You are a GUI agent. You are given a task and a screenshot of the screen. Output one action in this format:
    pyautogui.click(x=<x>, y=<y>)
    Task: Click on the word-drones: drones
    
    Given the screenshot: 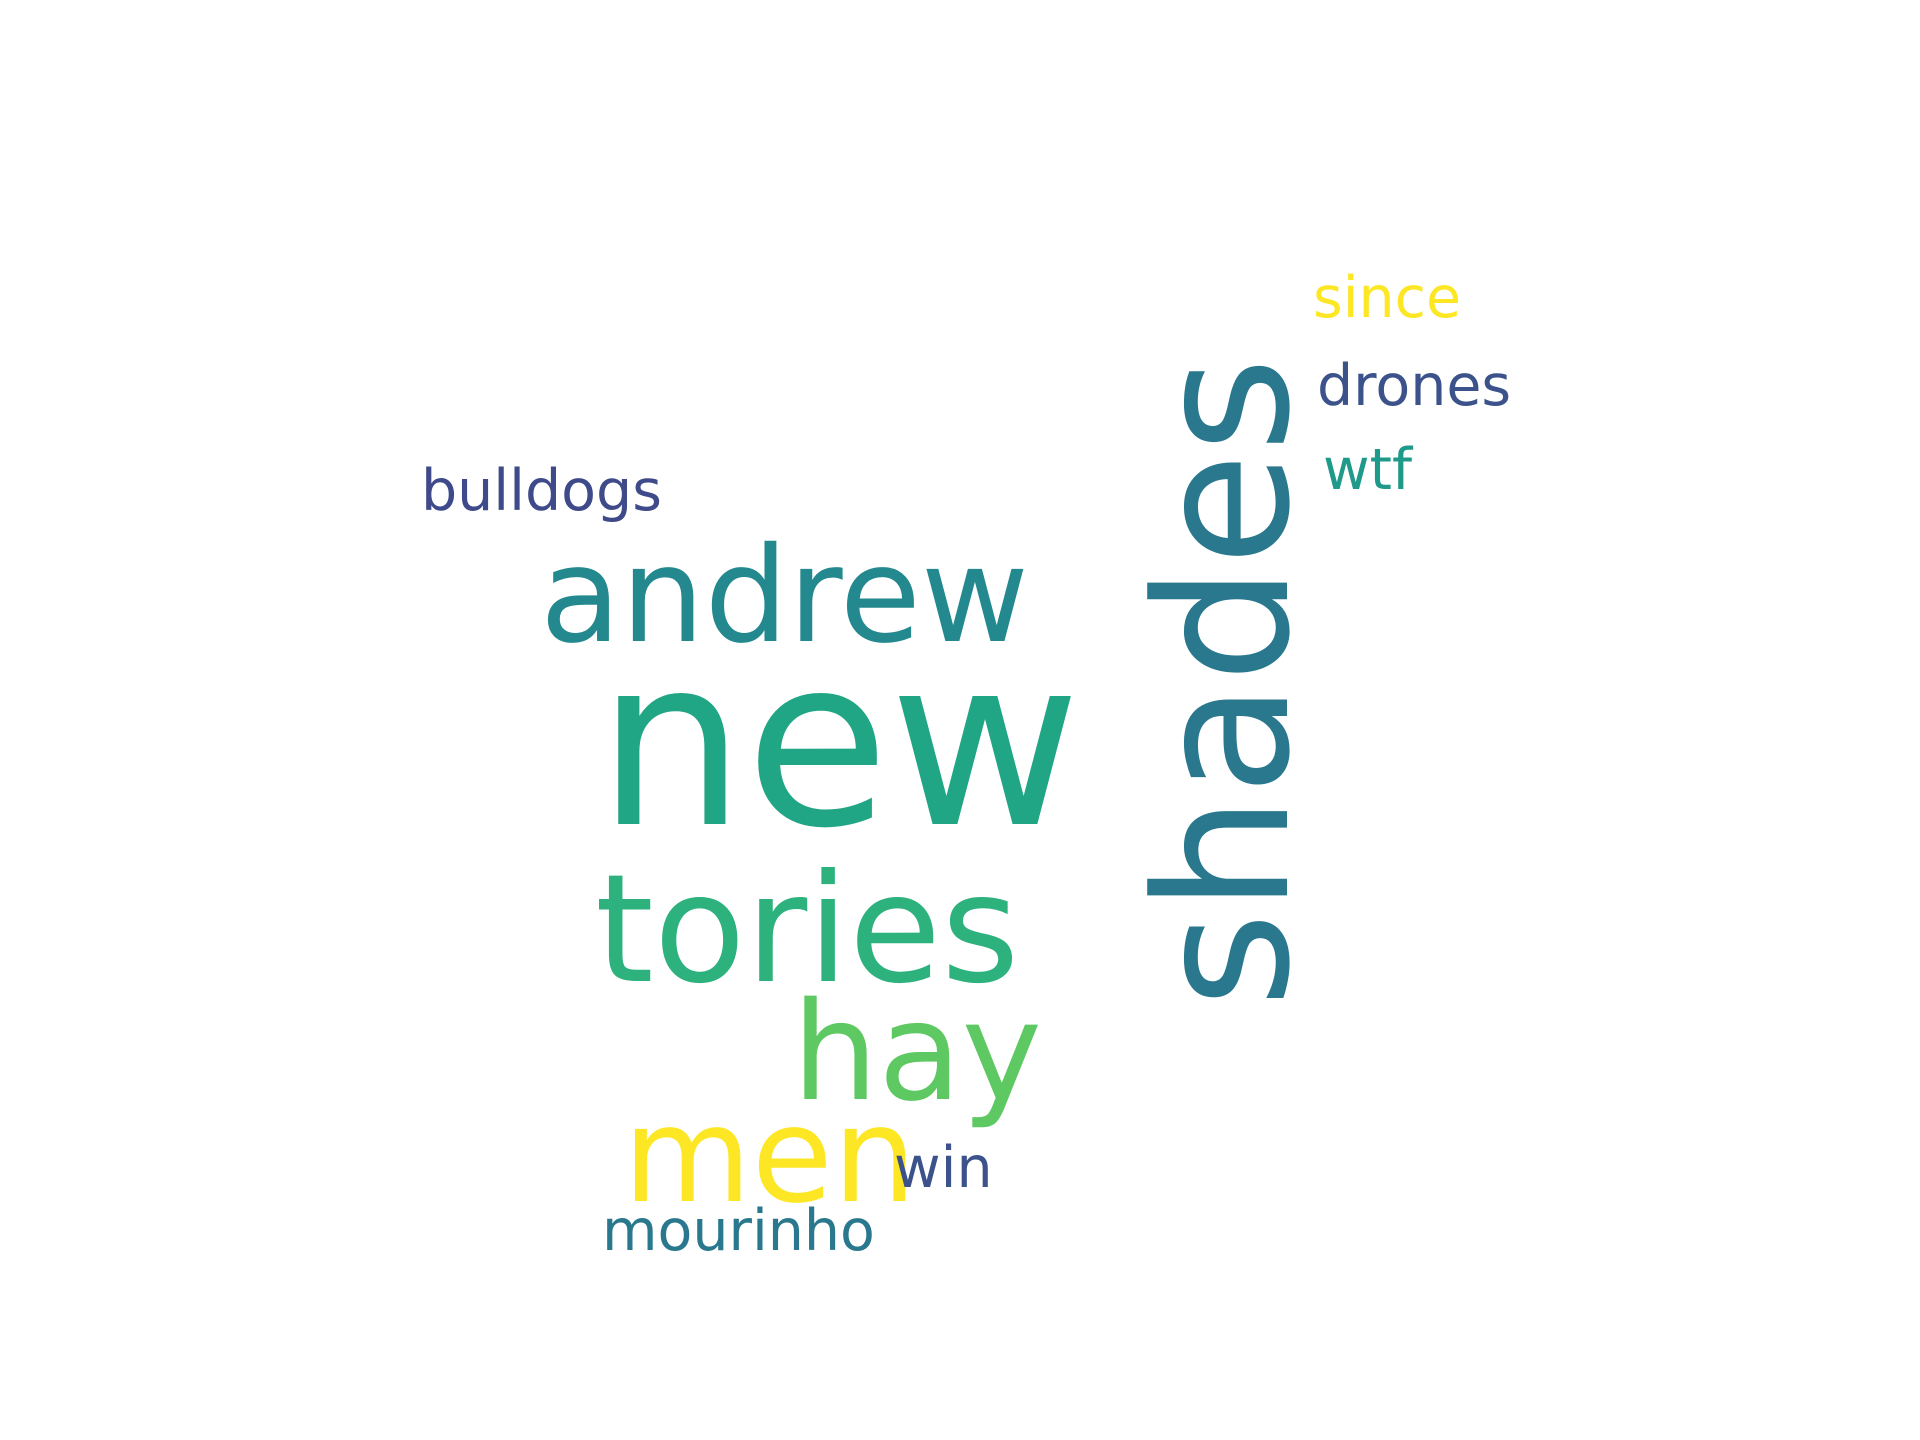 What is the action you would take?
    pyautogui.click(x=1414, y=386)
    